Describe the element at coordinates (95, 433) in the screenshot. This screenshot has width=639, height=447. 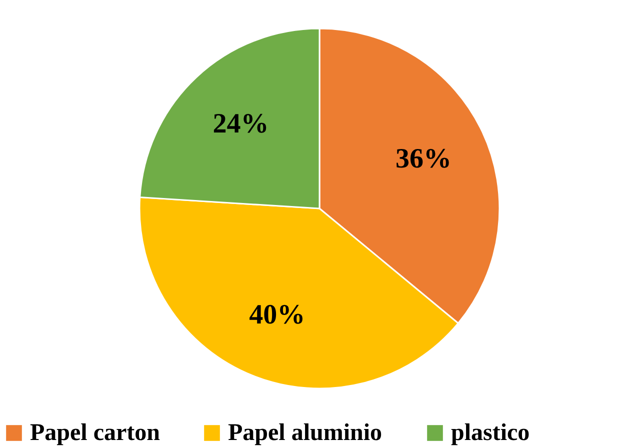
I see `legend-label: Papel carton` at that location.